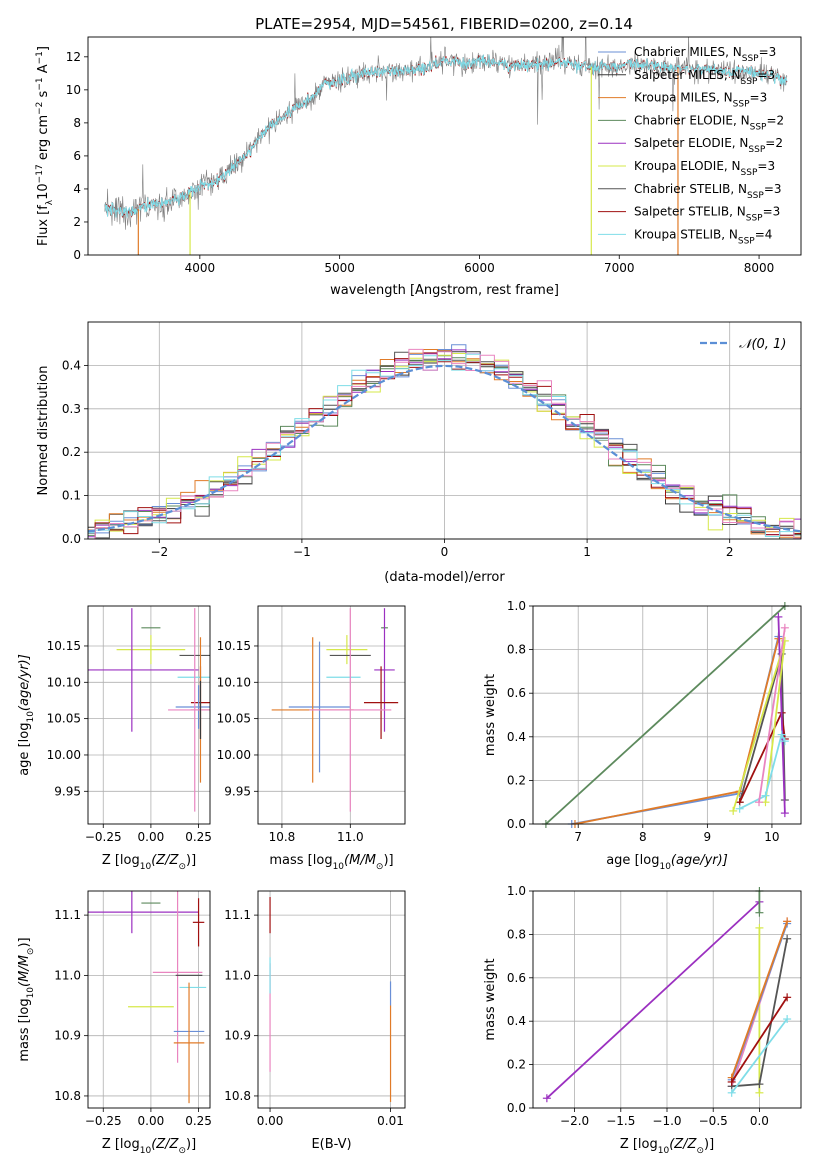 This screenshot has height=1170, width=819. What do you see at coordinates (619, 268) in the screenshot?
I see `x-tick-label: 7000` at bounding box center [619, 268].